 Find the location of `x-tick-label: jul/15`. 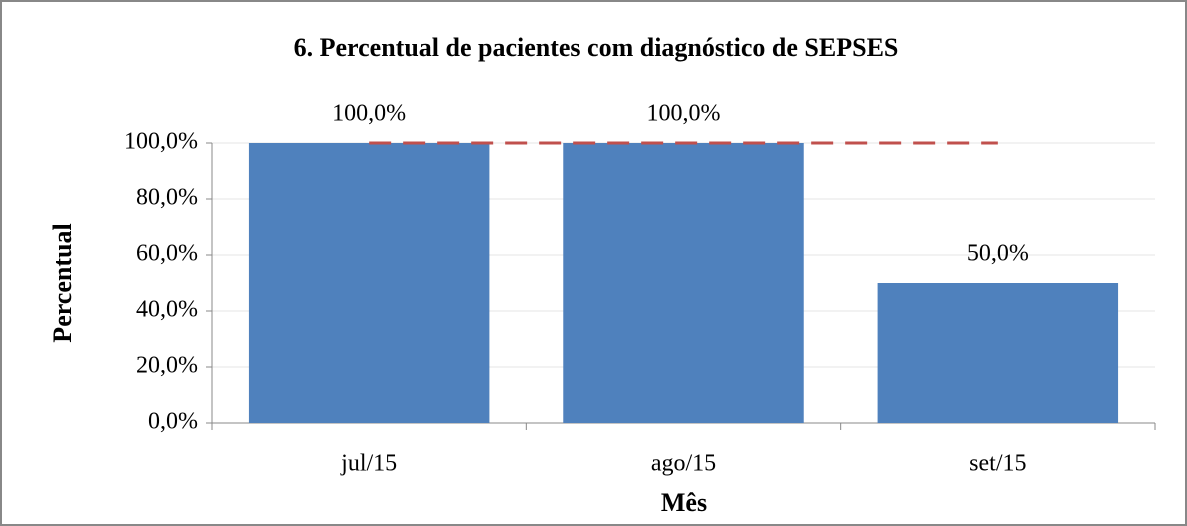

x-tick-label: jul/15 is located at coordinates (368, 464).